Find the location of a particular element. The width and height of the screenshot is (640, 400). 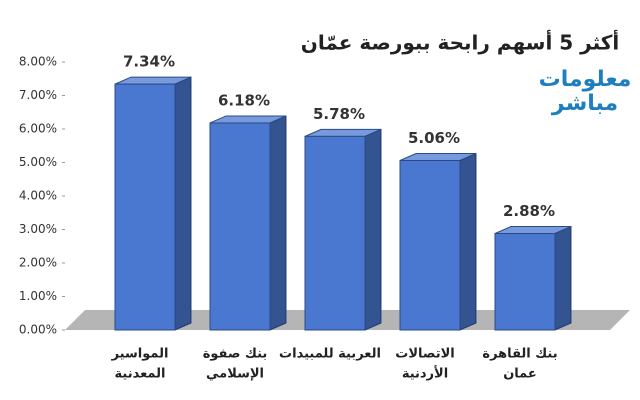

x-tick-label: الإسلامي is located at coordinates (235, 374).